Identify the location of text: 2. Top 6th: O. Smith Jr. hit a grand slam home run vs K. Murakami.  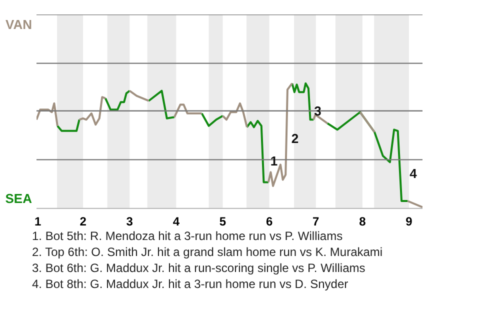
(207, 252).